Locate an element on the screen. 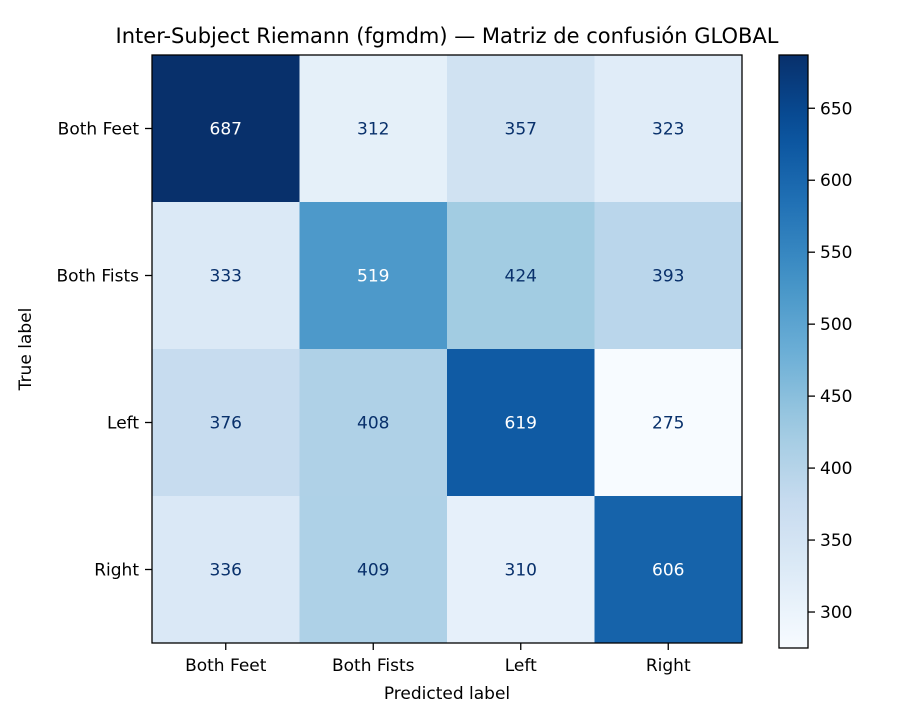  colorbar-tick-label: 650 is located at coordinates (836, 109).